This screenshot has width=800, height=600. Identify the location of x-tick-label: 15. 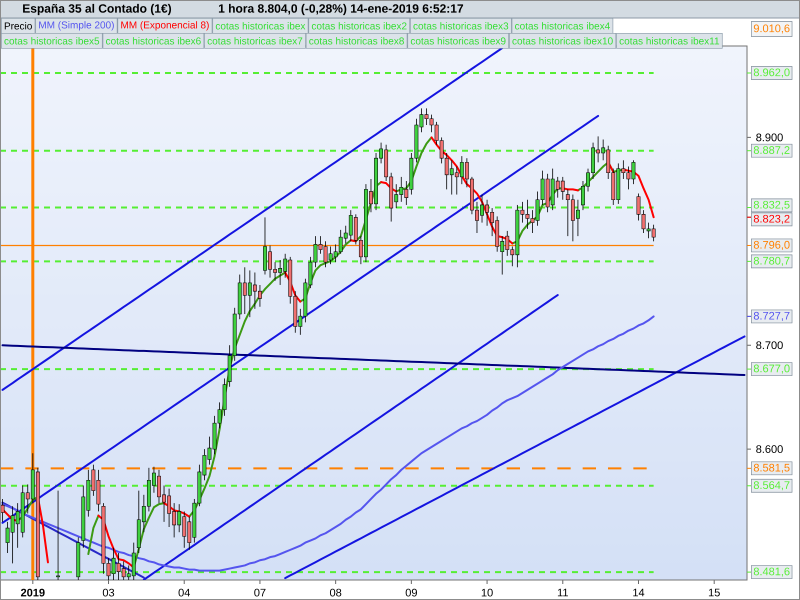
(714, 592).